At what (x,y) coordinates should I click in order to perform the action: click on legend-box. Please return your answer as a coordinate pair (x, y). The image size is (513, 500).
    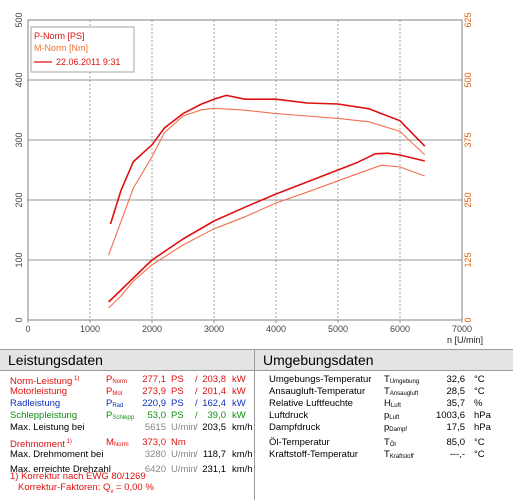
    Looking at the image, I should click on (82, 49).